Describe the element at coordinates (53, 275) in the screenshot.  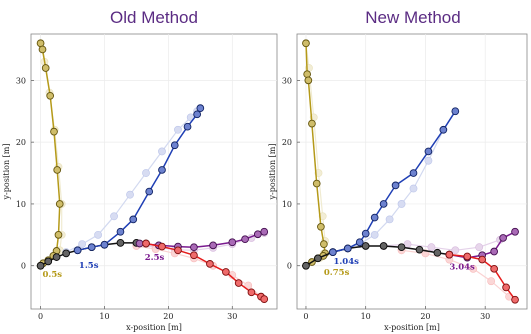
I see `time-annotation: 0.5s` at that location.